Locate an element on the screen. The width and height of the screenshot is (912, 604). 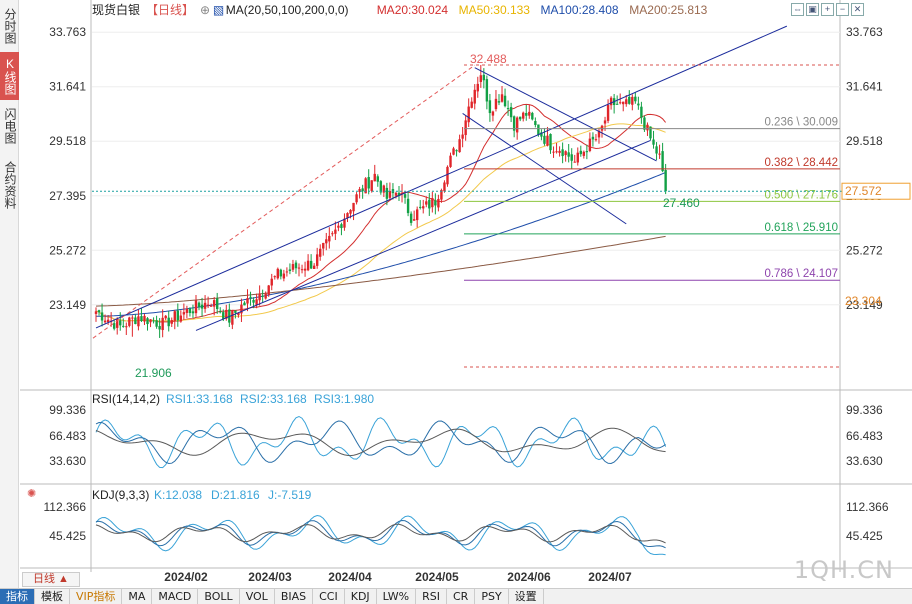
rsi-tick-right: 66.483 is located at coordinates (864, 436).